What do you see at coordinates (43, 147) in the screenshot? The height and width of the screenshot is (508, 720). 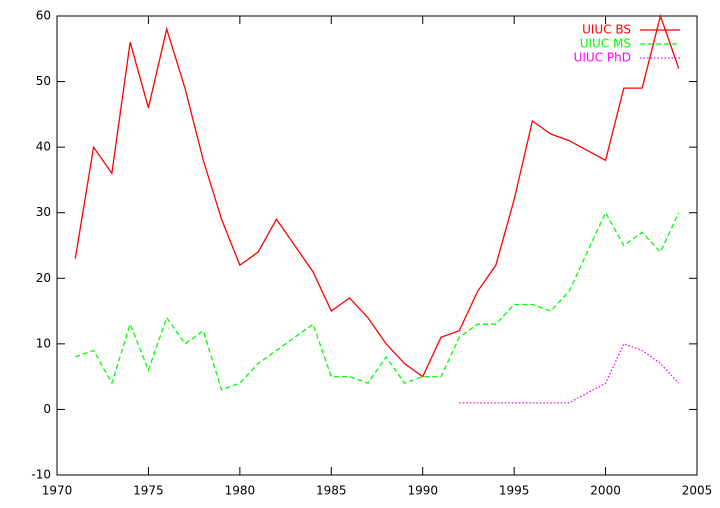 I see `y-tick-label: 40` at bounding box center [43, 147].